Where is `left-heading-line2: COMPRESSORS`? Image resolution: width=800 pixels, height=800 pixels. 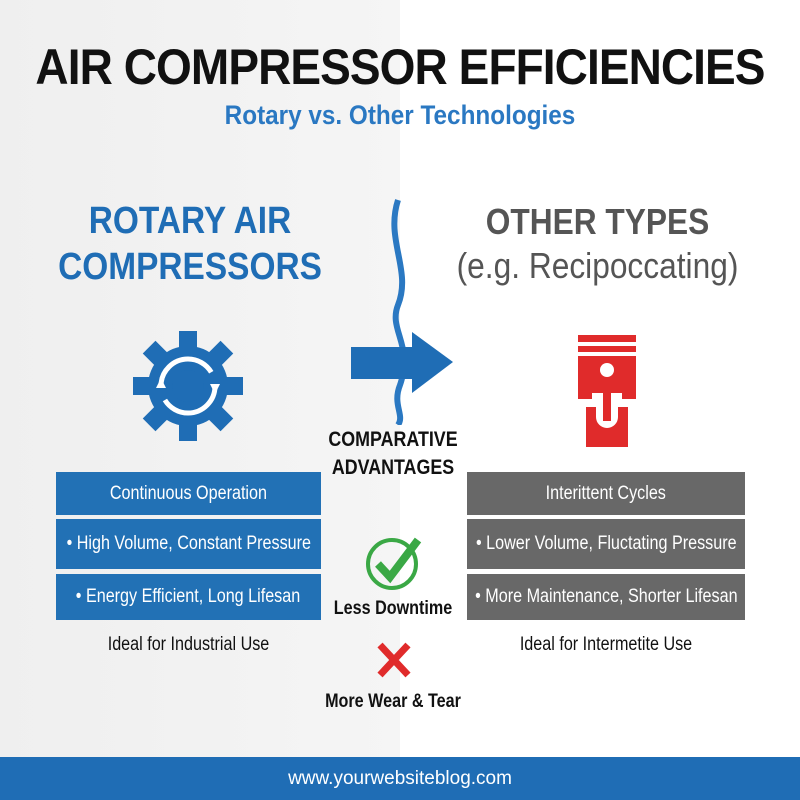
left-heading-line2: COMPRESSORS is located at coordinates (190, 267).